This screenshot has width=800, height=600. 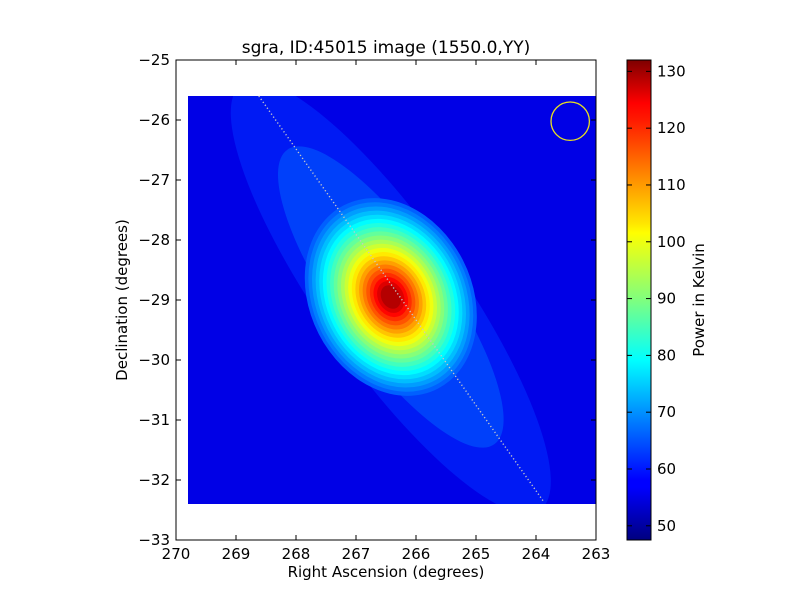 I want to click on y-tick-label: −33, so click(x=154, y=540).